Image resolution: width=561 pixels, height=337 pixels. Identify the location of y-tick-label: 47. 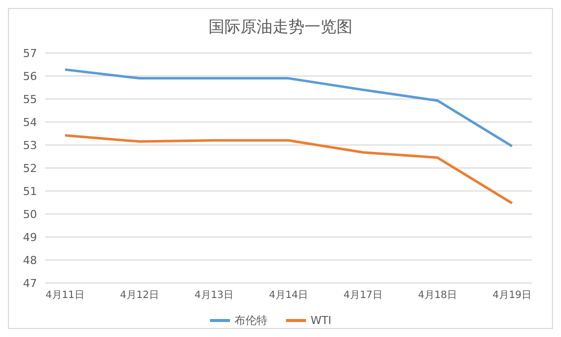
(30, 283).